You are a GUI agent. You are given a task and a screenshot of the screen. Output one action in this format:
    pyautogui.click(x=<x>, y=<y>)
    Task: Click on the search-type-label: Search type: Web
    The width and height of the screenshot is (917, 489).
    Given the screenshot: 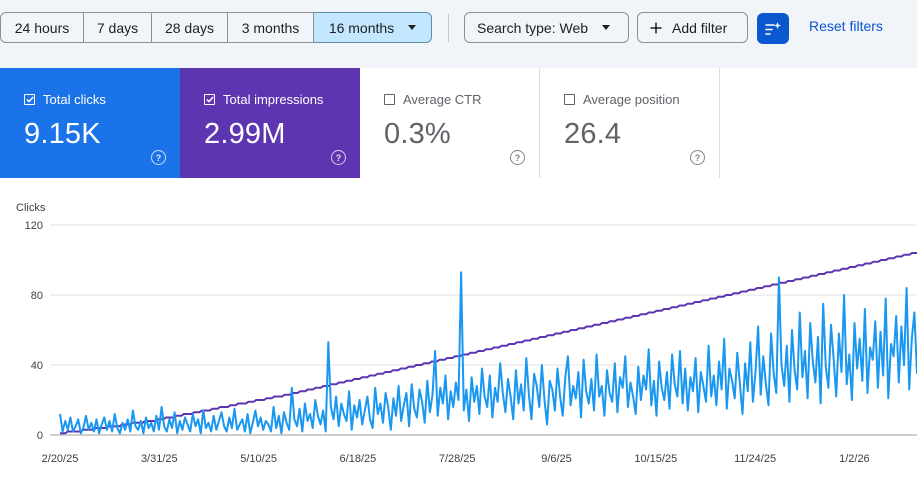 What is the action you would take?
    pyautogui.click(x=533, y=27)
    